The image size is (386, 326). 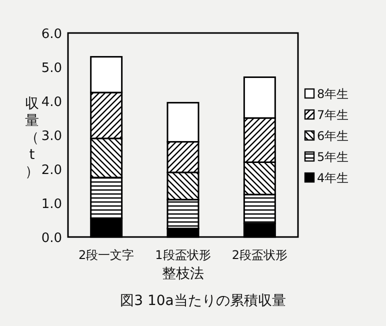 What do you see at coordinates (106, 255) in the screenshot?
I see `x-tick-label: 2段一文字` at bounding box center [106, 255].